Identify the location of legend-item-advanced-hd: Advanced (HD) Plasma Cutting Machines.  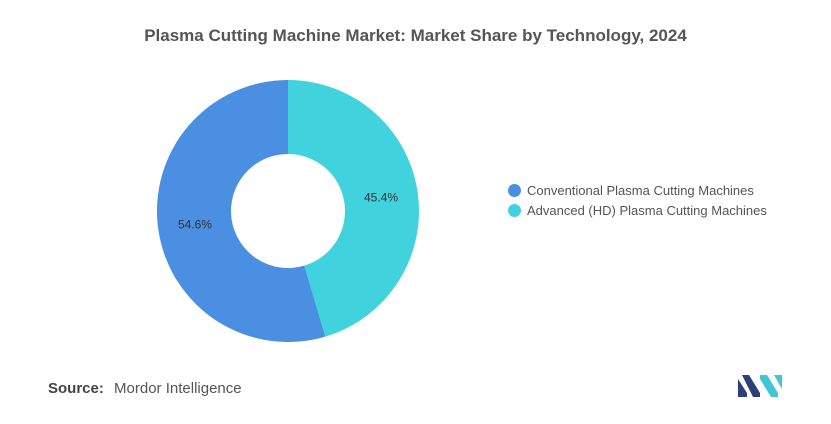
(637, 210).